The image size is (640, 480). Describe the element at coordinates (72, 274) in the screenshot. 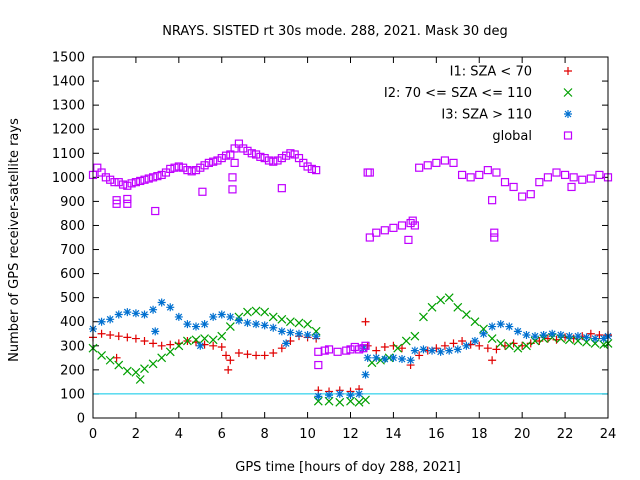

I see `y-tick-label: 600` at that location.